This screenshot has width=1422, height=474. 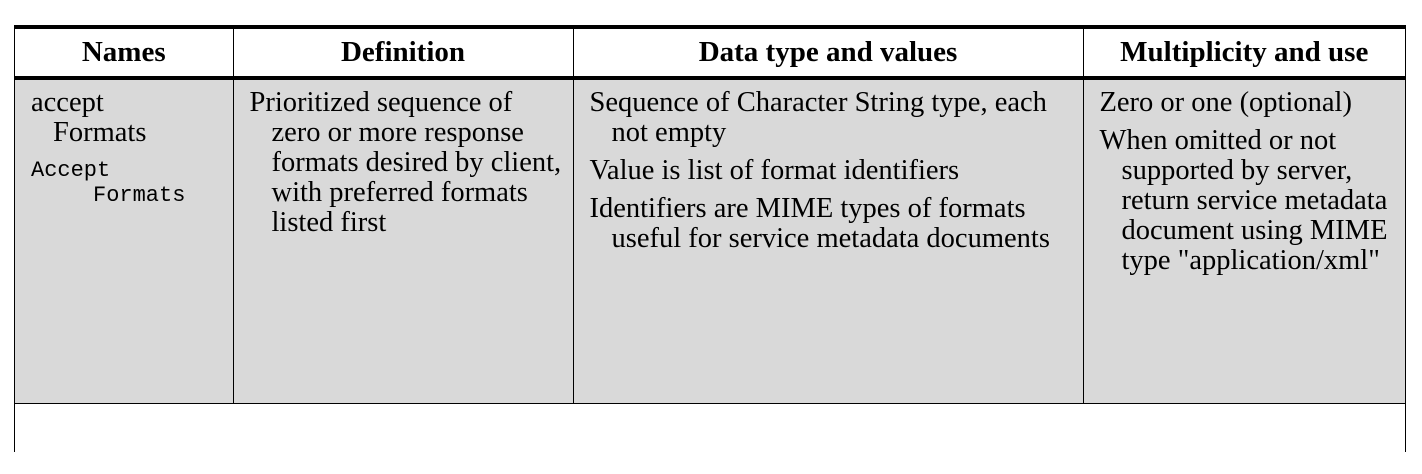 I want to click on header-multiplicity: Multiplicity and use, so click(x=1244, y=54).